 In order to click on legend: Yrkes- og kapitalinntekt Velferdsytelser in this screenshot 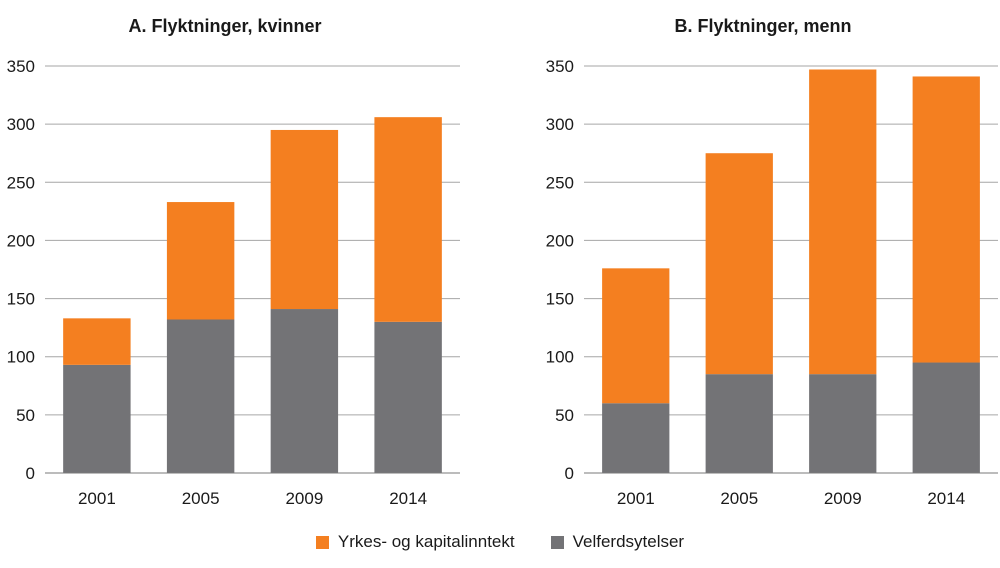, I will do `click(500, 542)`.